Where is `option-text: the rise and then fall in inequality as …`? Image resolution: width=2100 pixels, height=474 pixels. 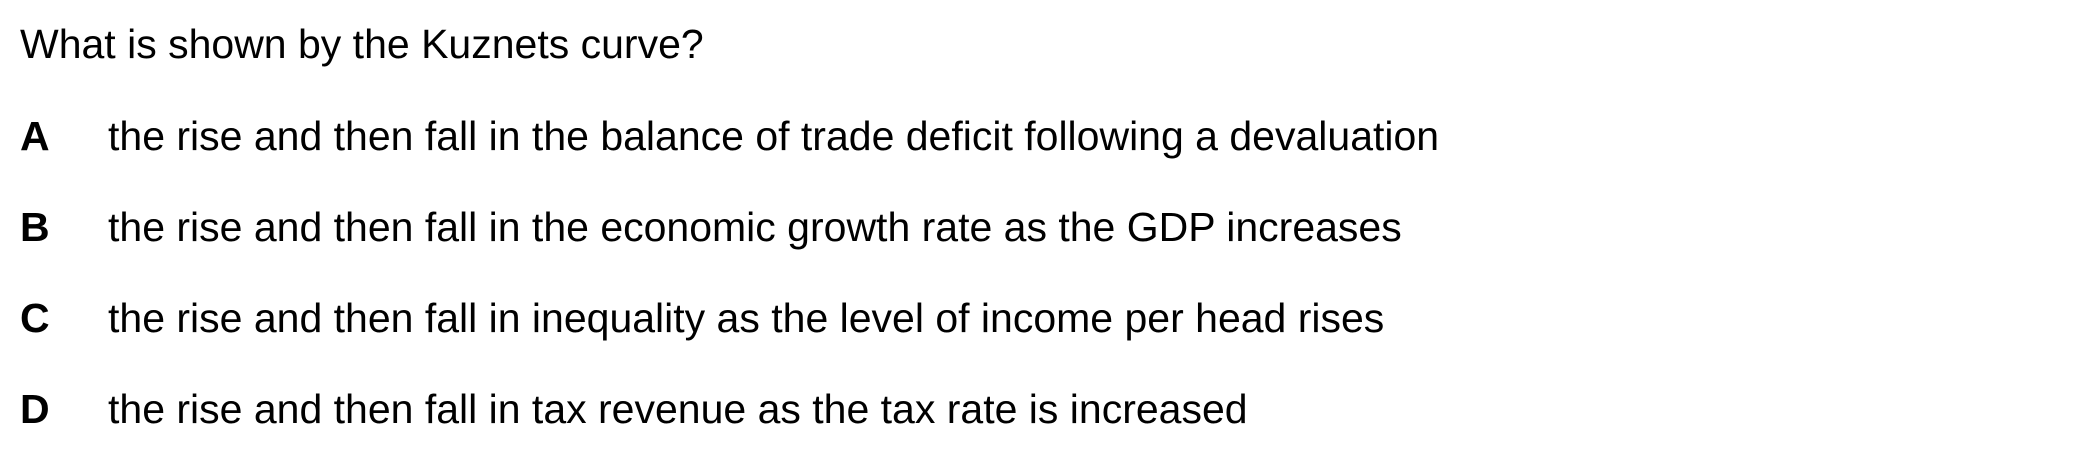 option-text: the rise and then fall in inequality as … is located at coordinates (746, 318).